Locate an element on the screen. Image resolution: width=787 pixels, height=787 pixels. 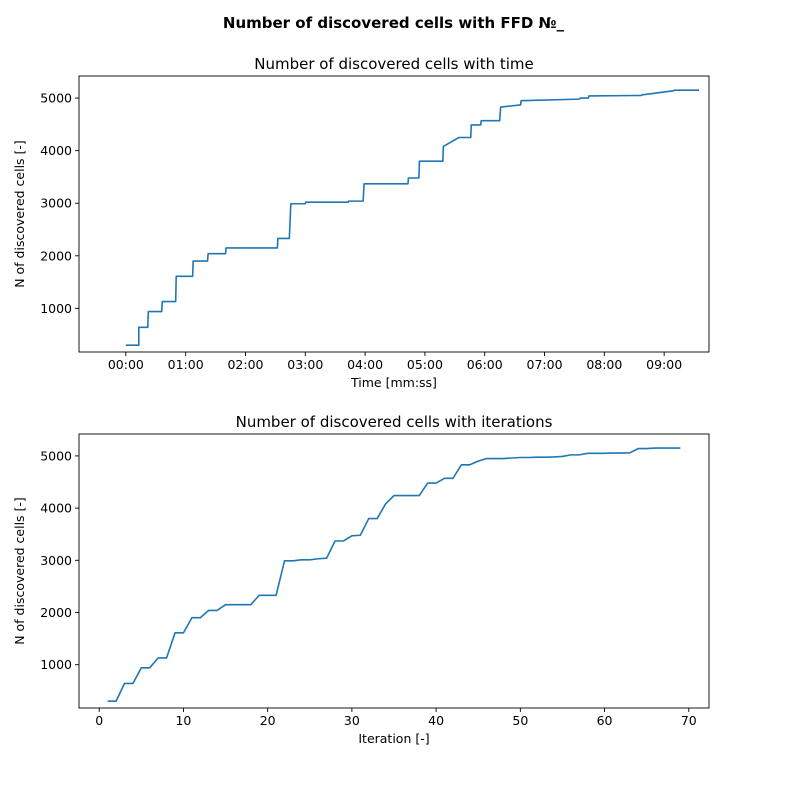
x-axis-label: Time [mm:ss] is located at coordinates (393, 382).